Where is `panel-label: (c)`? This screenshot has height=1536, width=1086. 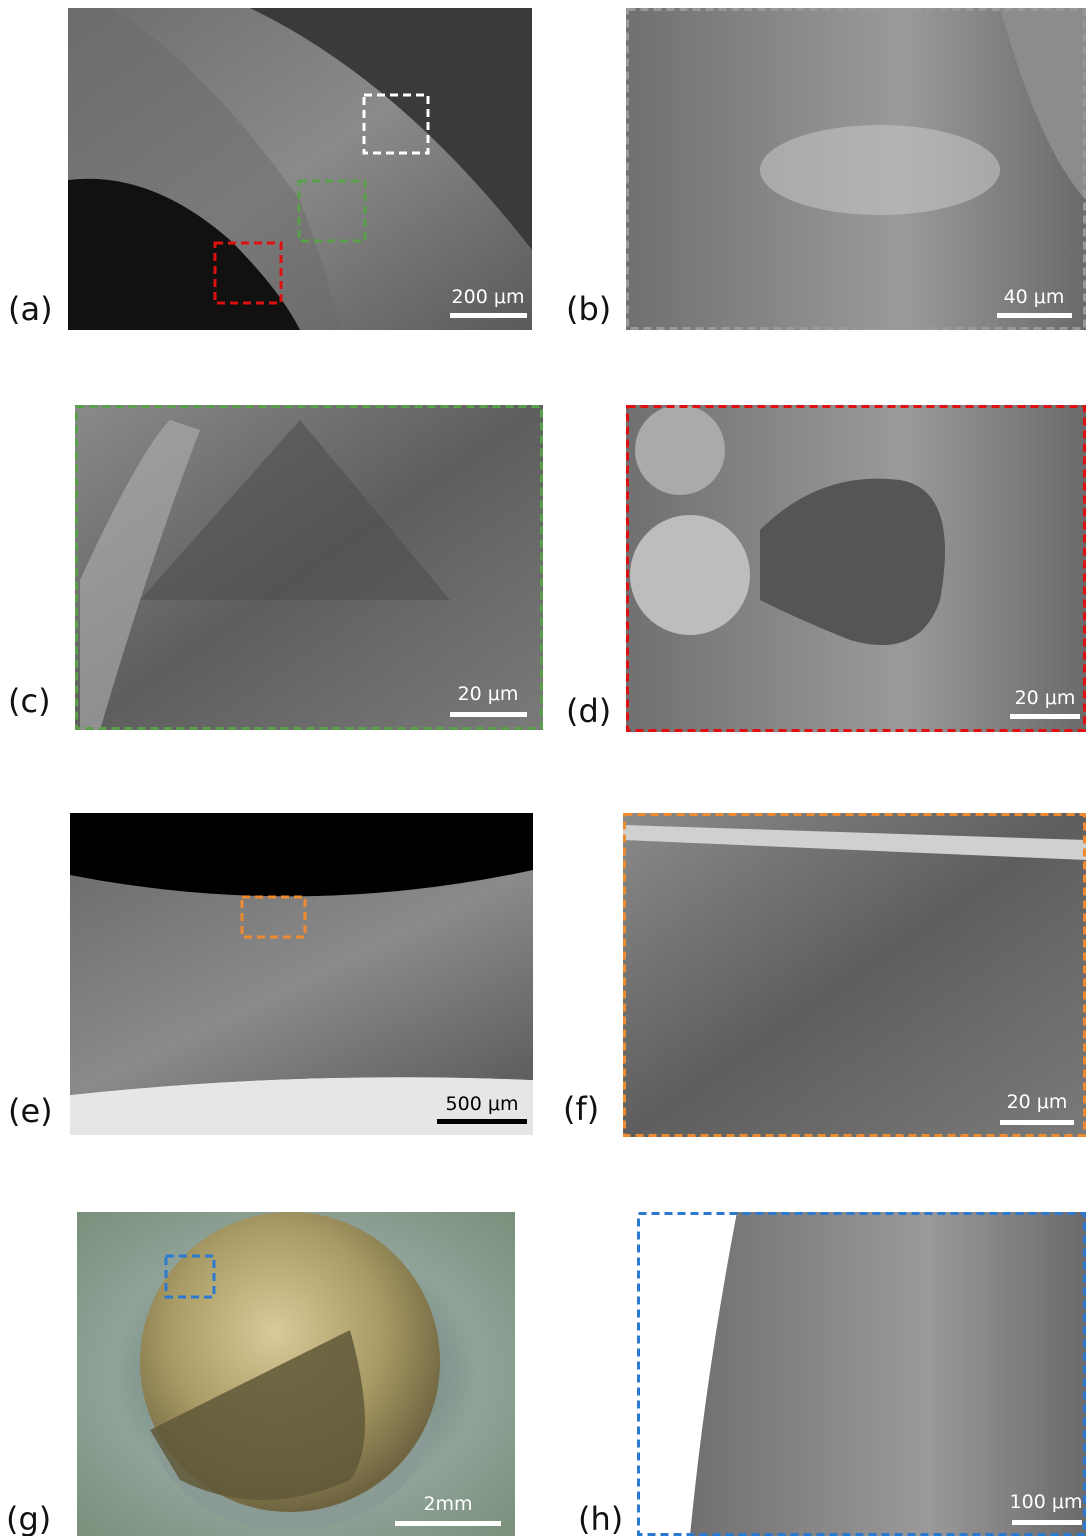 panel-label: (c) is located at coordinates (29, 701).